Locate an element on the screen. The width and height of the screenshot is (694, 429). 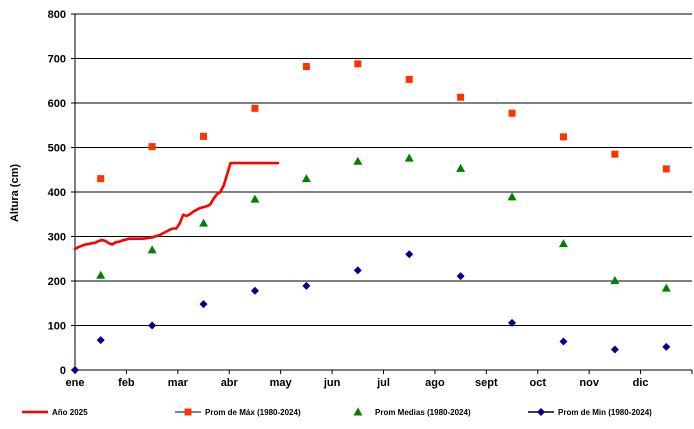
legend-item: Prom de Máx (1980-2024) is located at coordinates (238, 412).